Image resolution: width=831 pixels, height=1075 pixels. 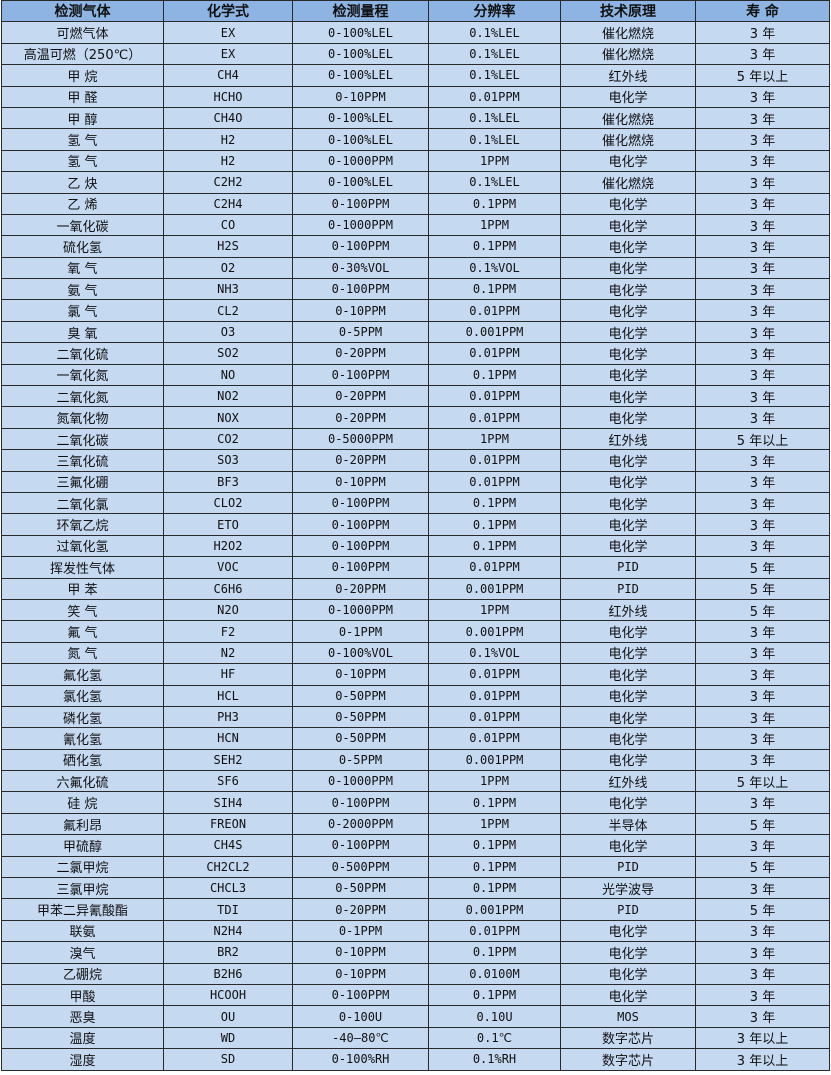 What do you see at coordinates (228, 888) in the screenshot?
I see `formula-cell: CHCL3` at bounding box center [228, 888].